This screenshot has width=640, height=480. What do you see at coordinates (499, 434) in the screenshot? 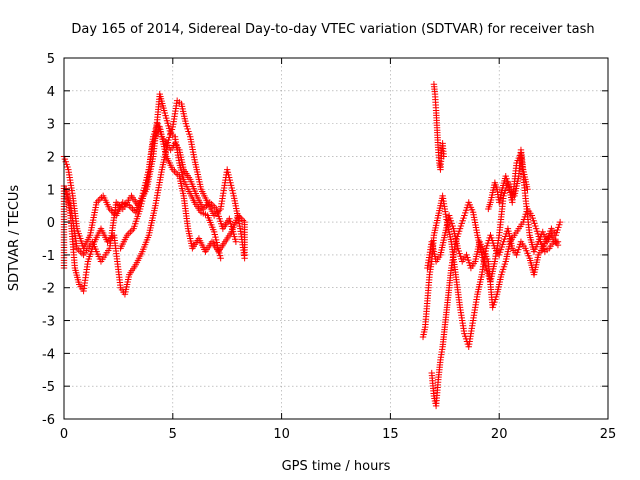
I see `x-tick-label: 20` at bounding box center [499, 434].